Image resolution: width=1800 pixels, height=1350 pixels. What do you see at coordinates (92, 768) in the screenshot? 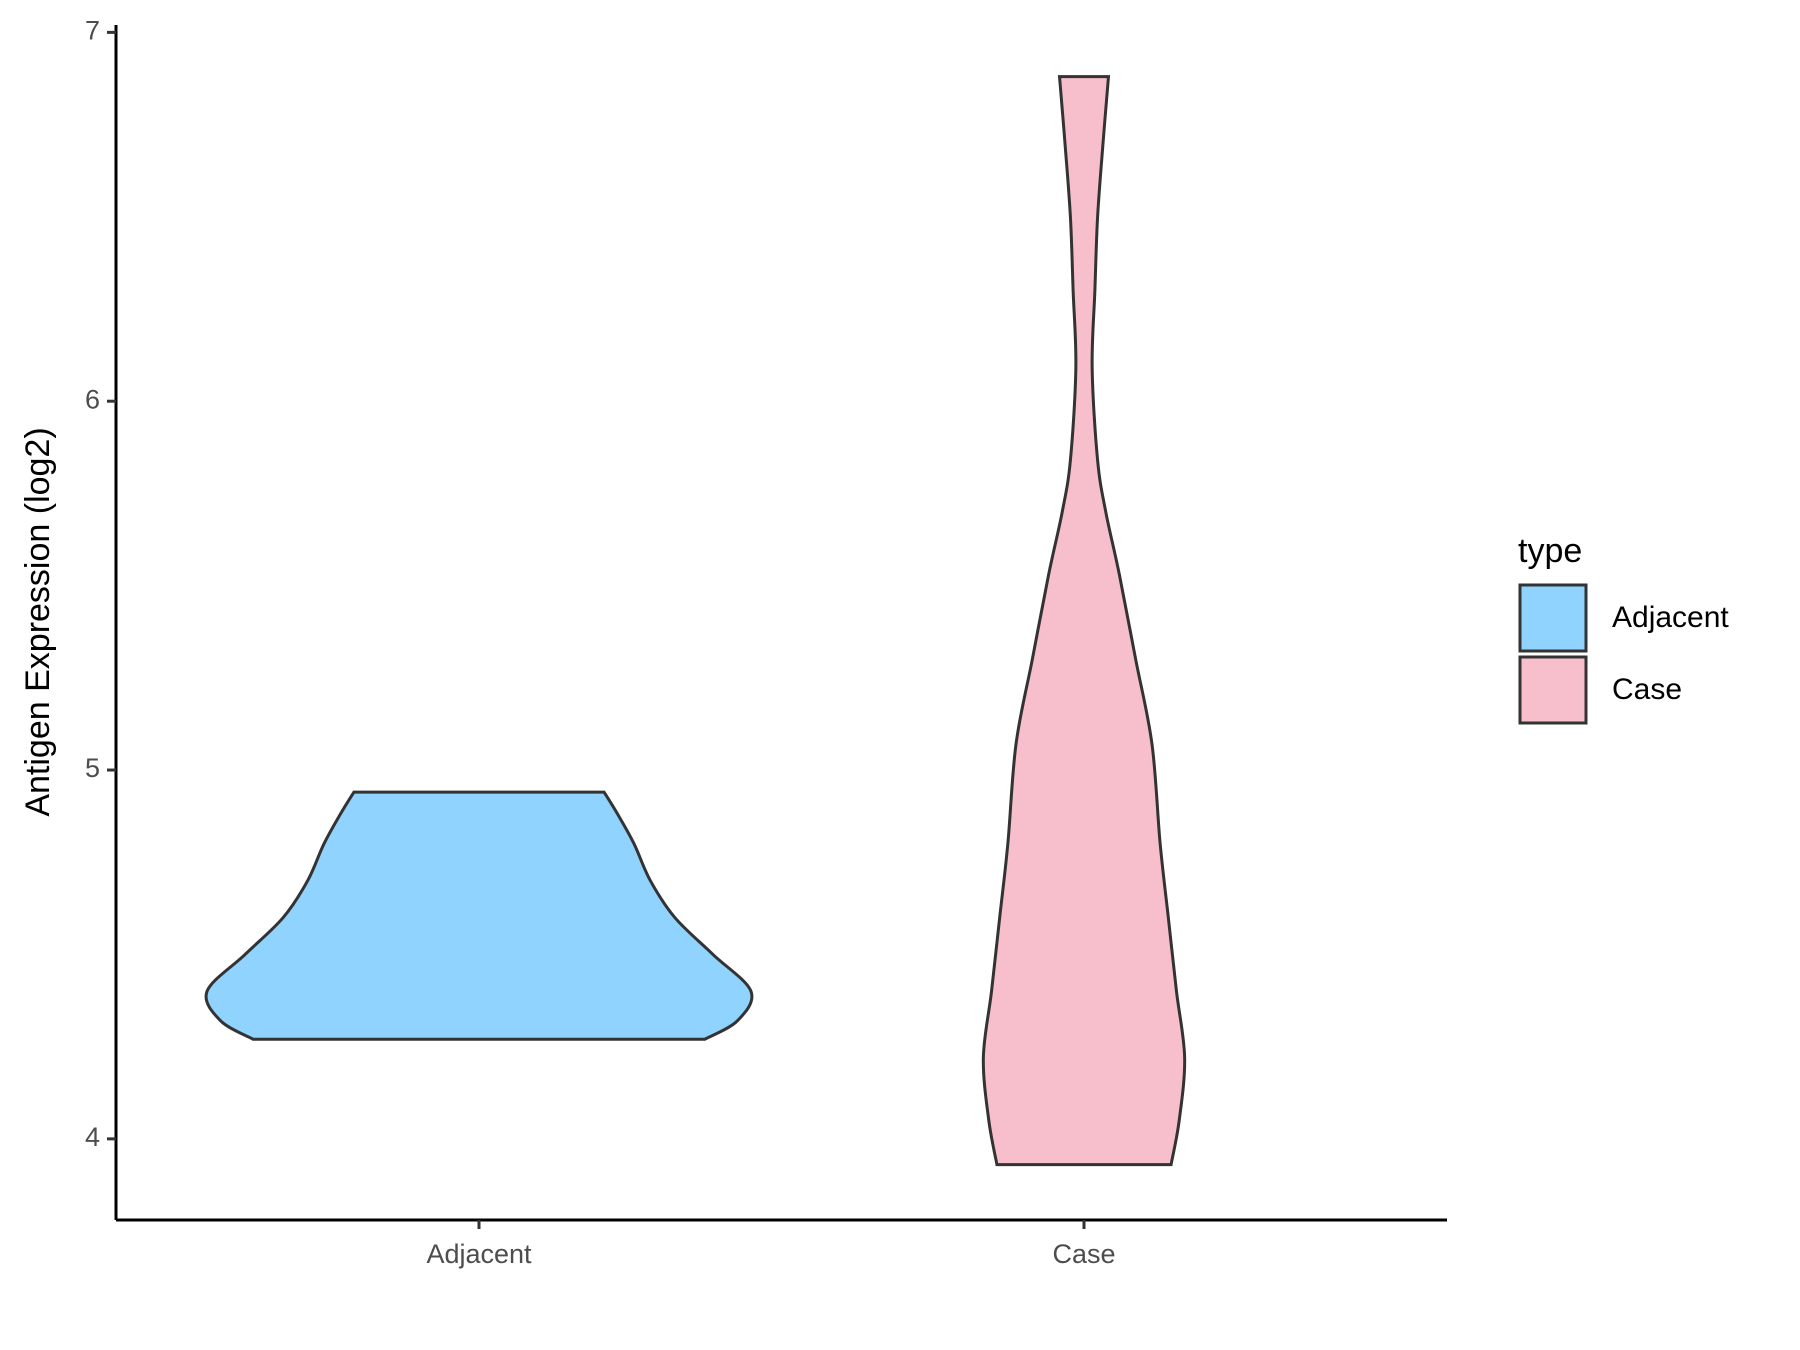
I see `y-tick-label: 5` at bounding box center [92, 768].